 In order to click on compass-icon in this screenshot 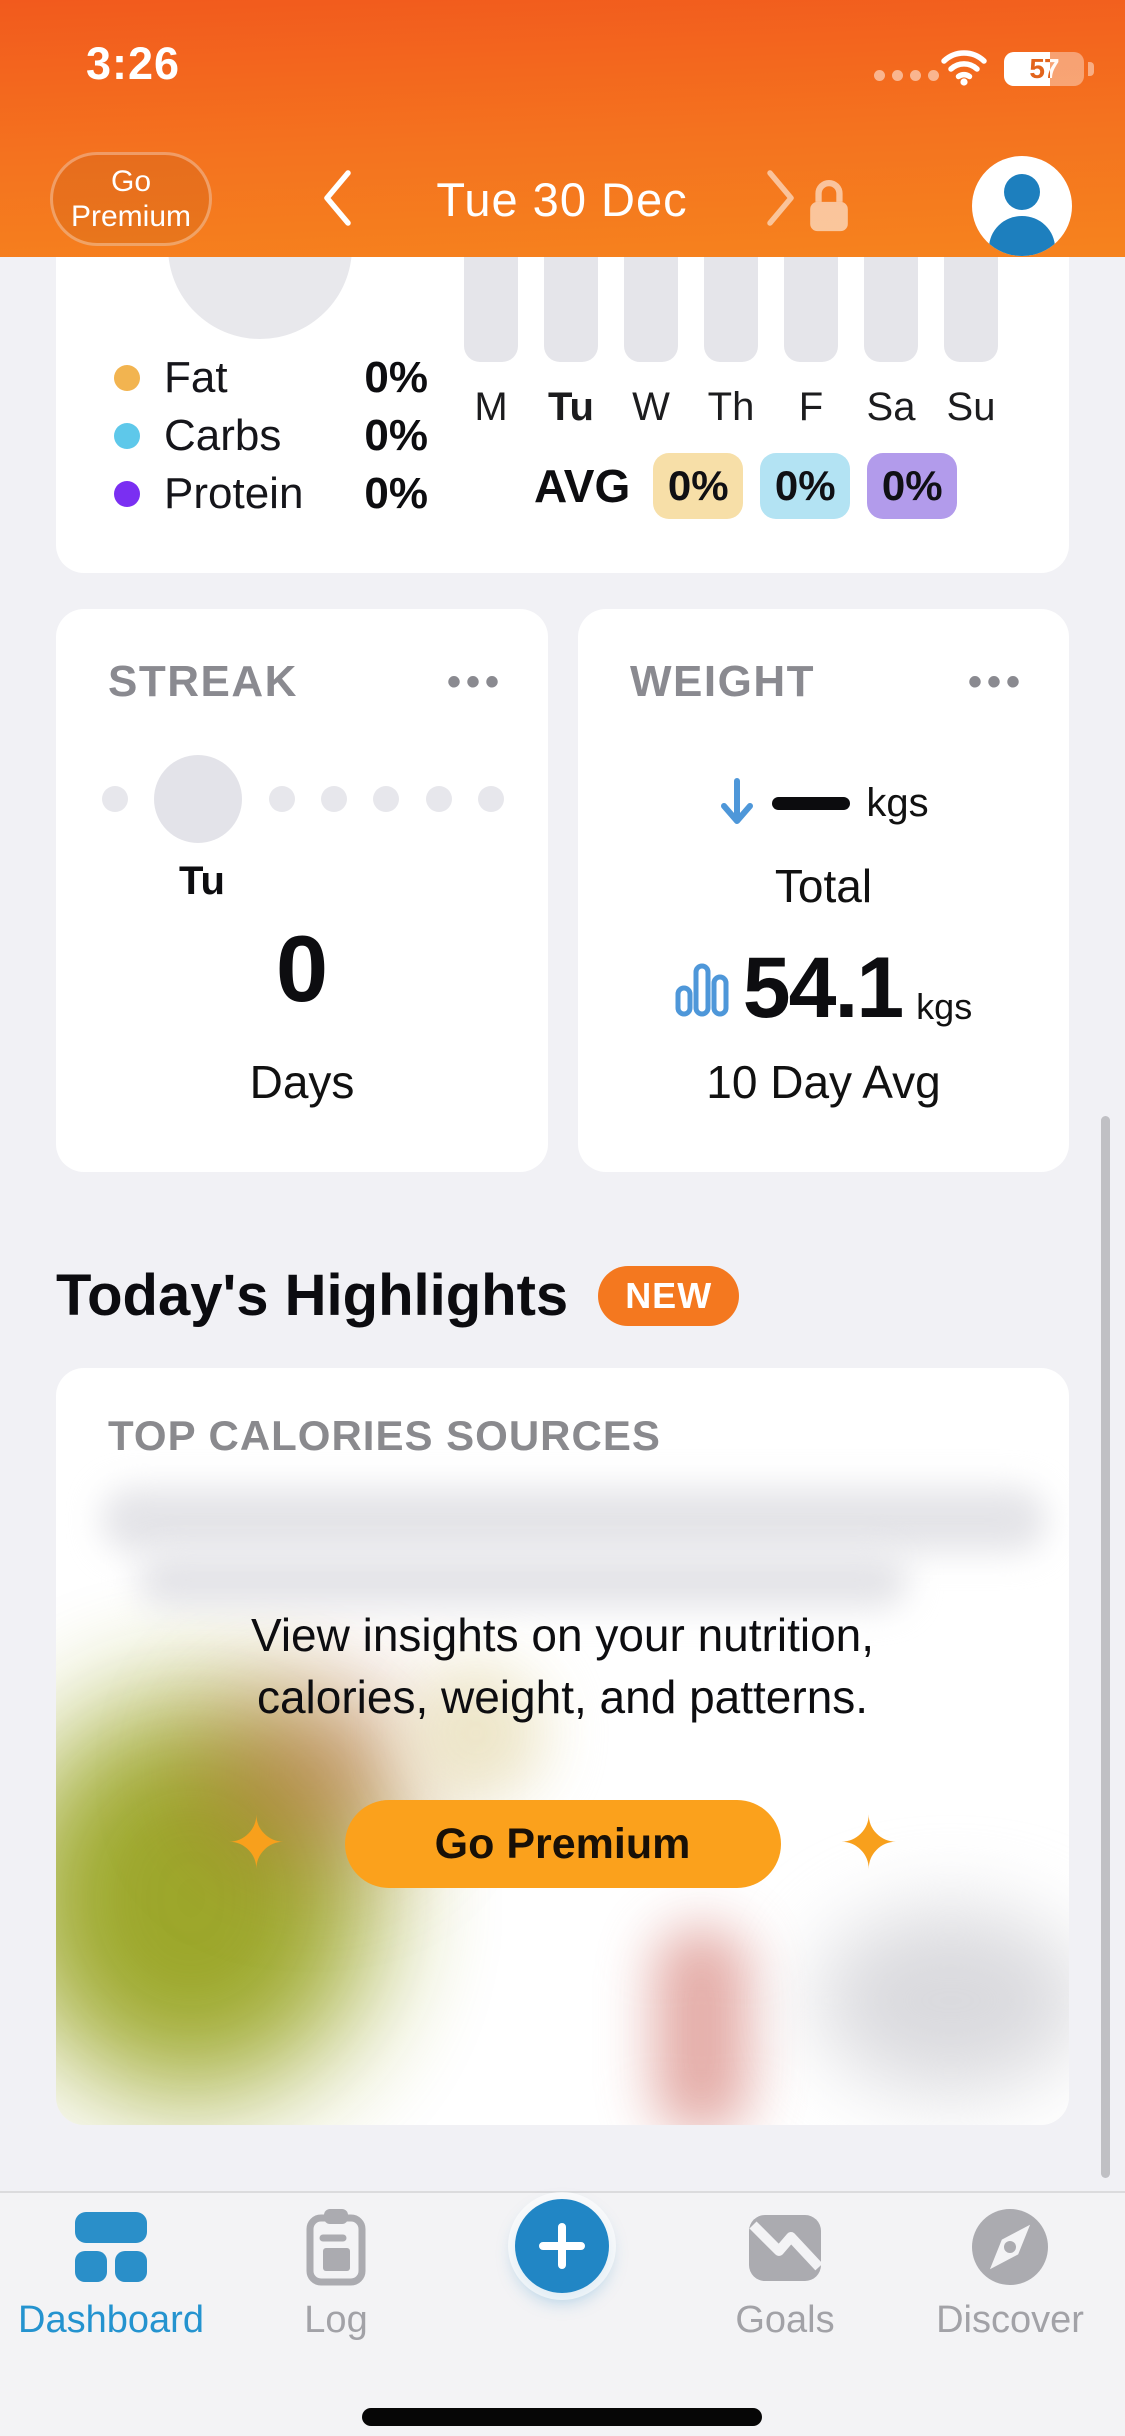, I will do `click(1010, 2247)`.